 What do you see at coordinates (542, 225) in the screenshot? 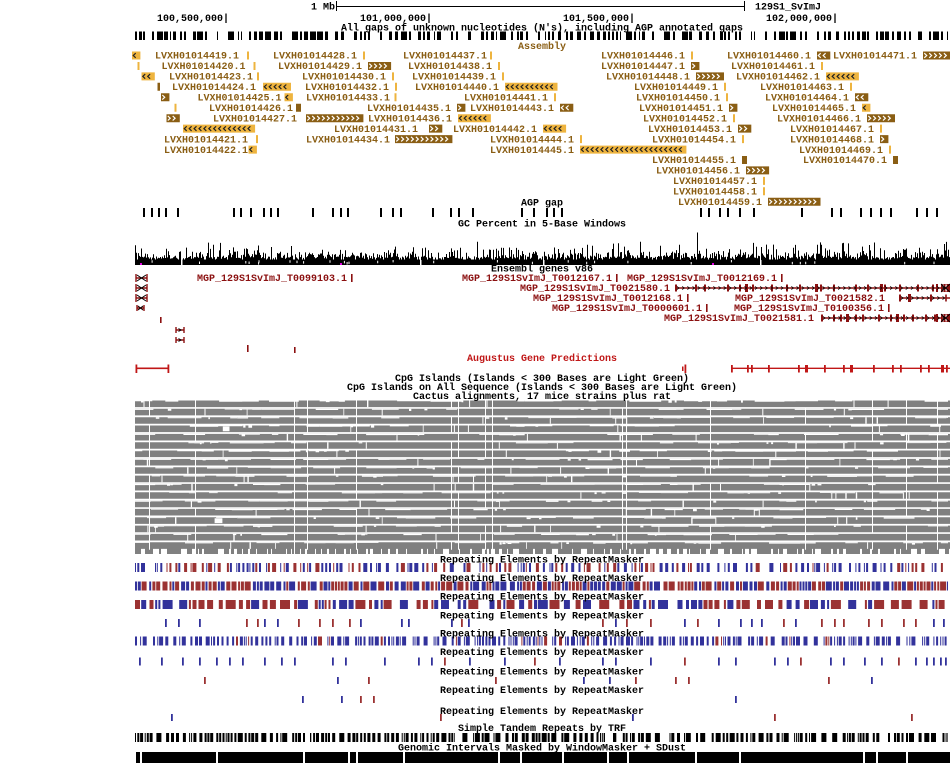
I see `svg-text: GC Percent in 5-Base Windows` at bounding box center [542, 225].